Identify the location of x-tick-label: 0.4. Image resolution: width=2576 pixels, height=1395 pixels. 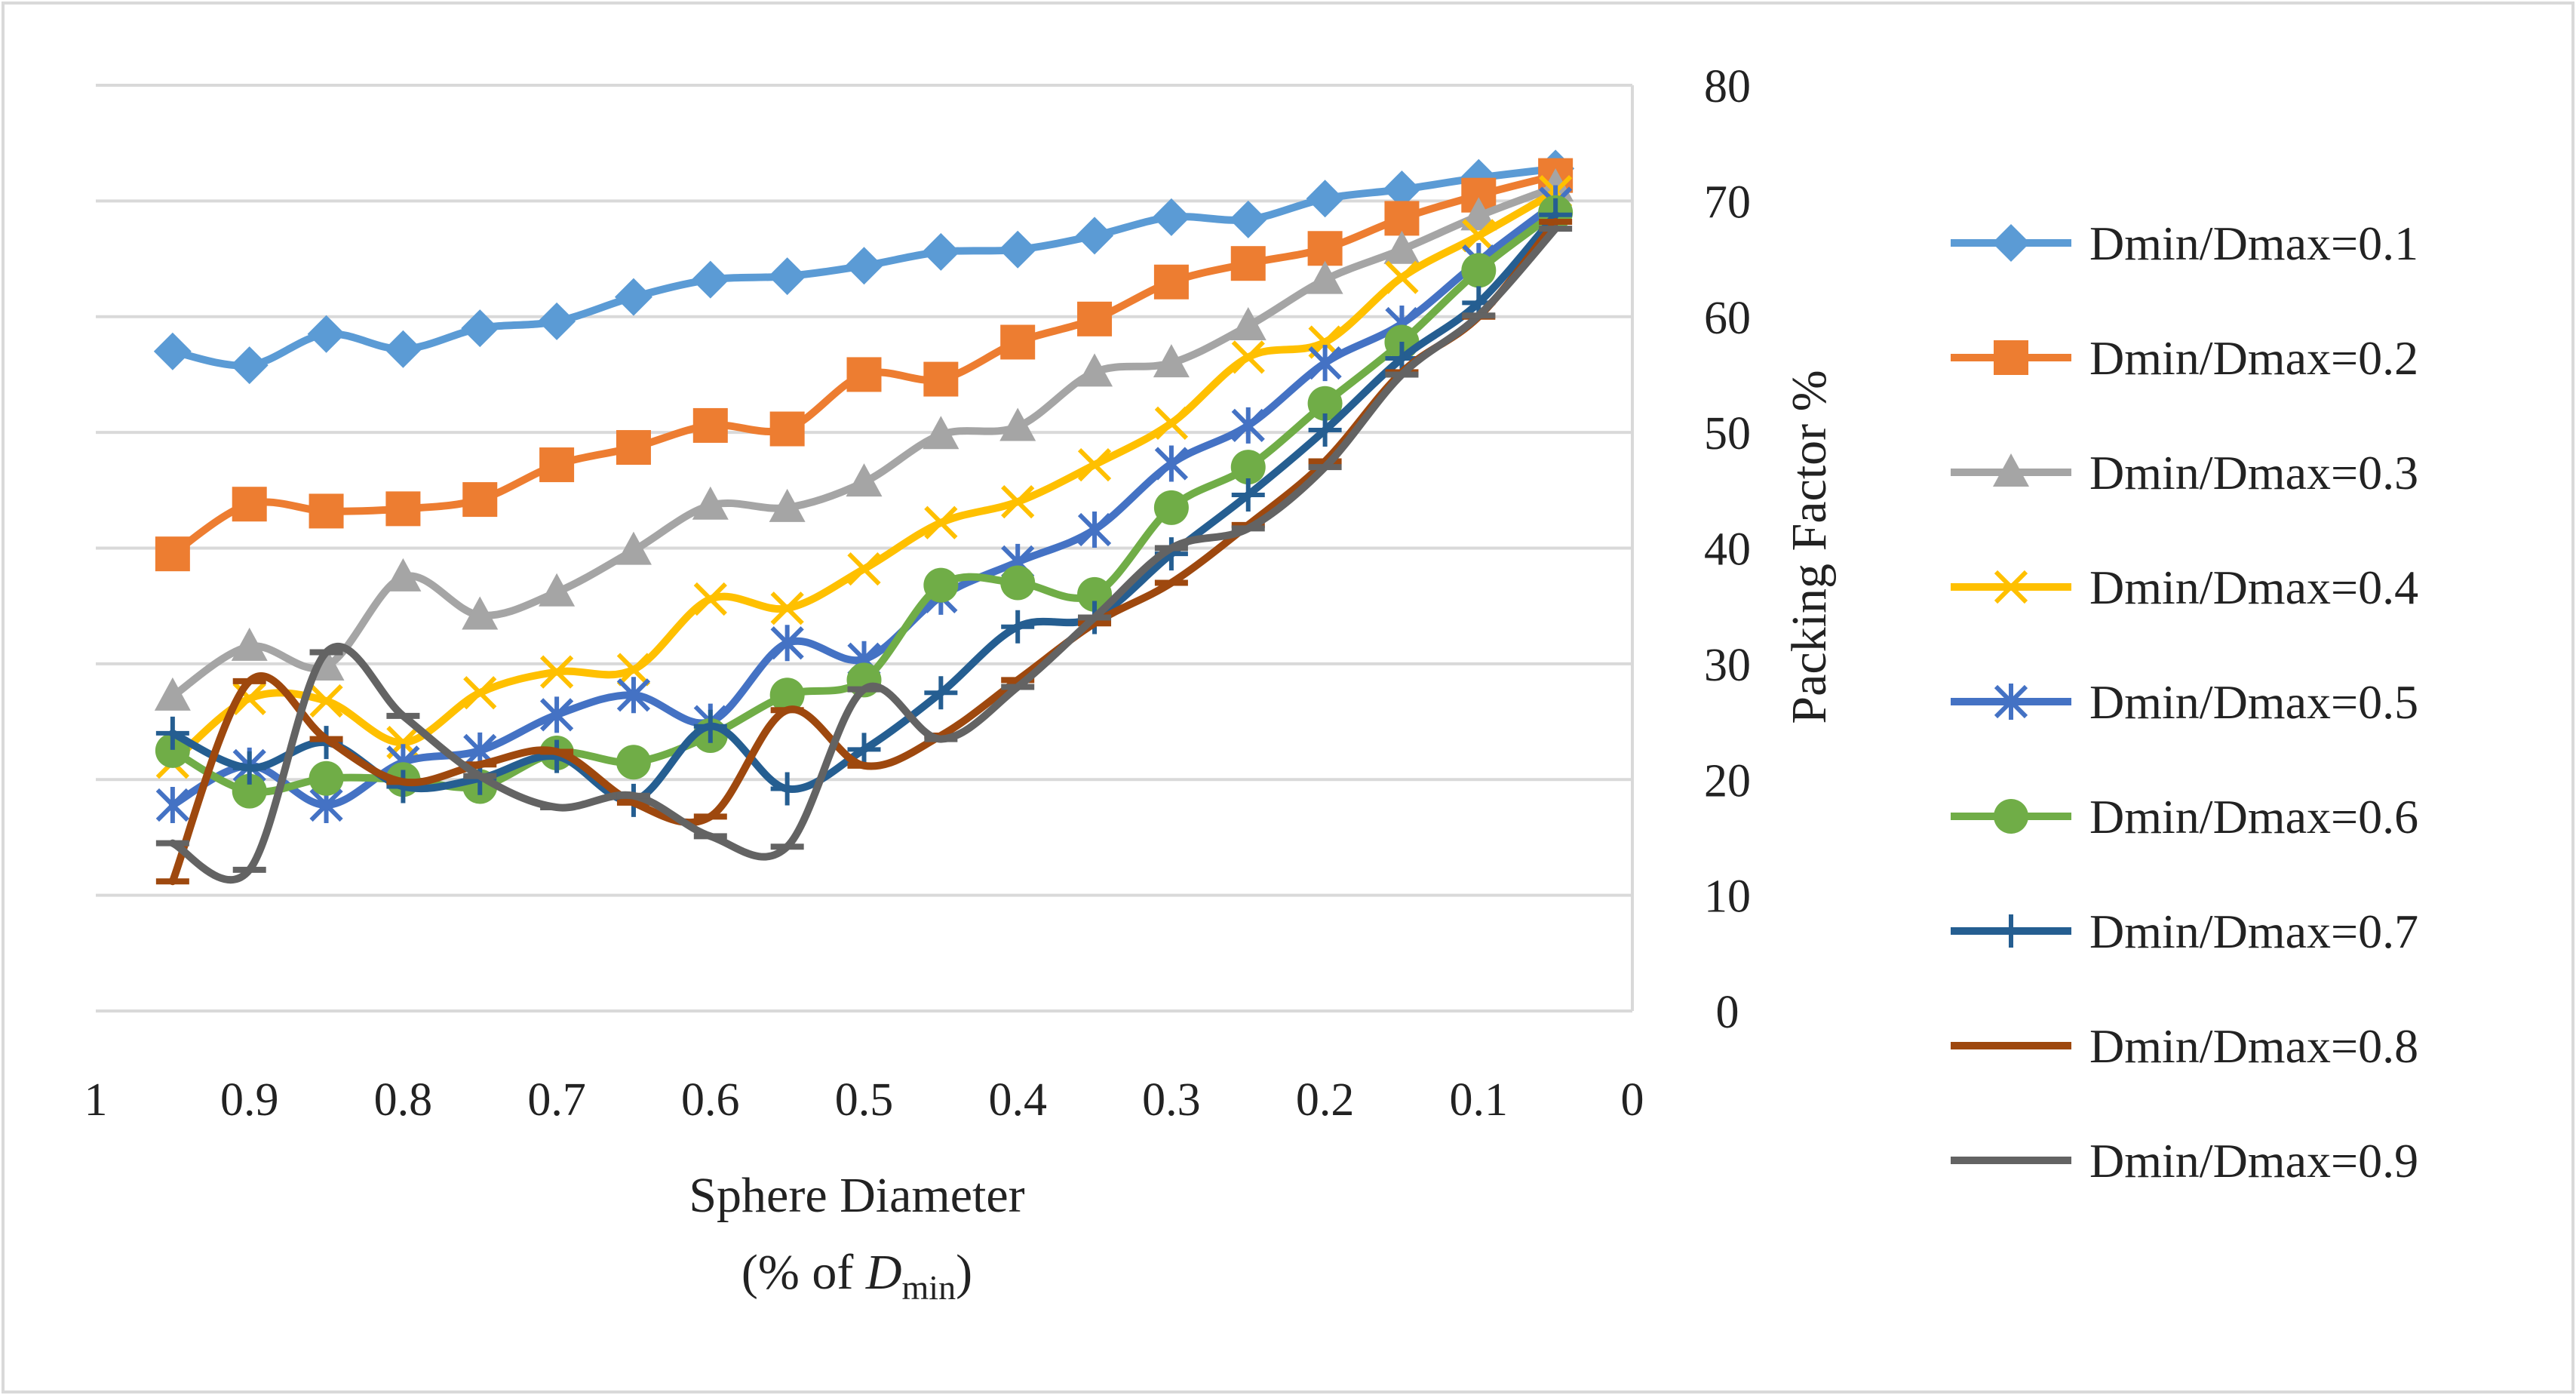
(1017, 1100).